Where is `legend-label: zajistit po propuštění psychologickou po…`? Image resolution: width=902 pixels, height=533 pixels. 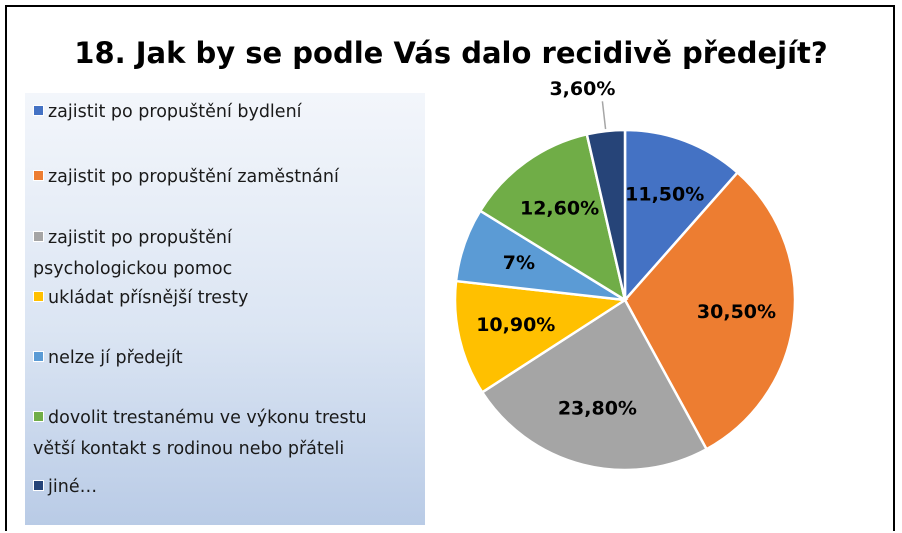 legend-label: zajistit po propuštění psychologickou po… is located at coordinates (133, 253).